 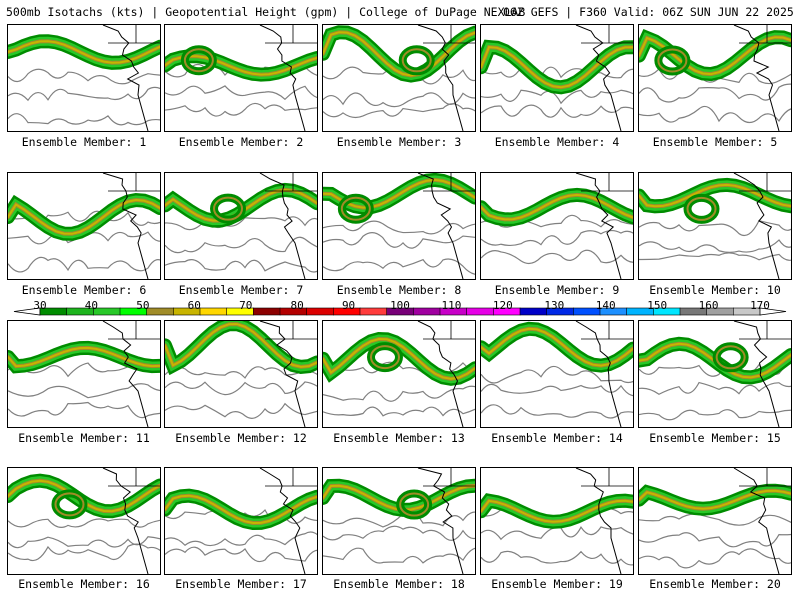 I want to click on colorbar-tick-label: 80, so click(x=297, y=305).